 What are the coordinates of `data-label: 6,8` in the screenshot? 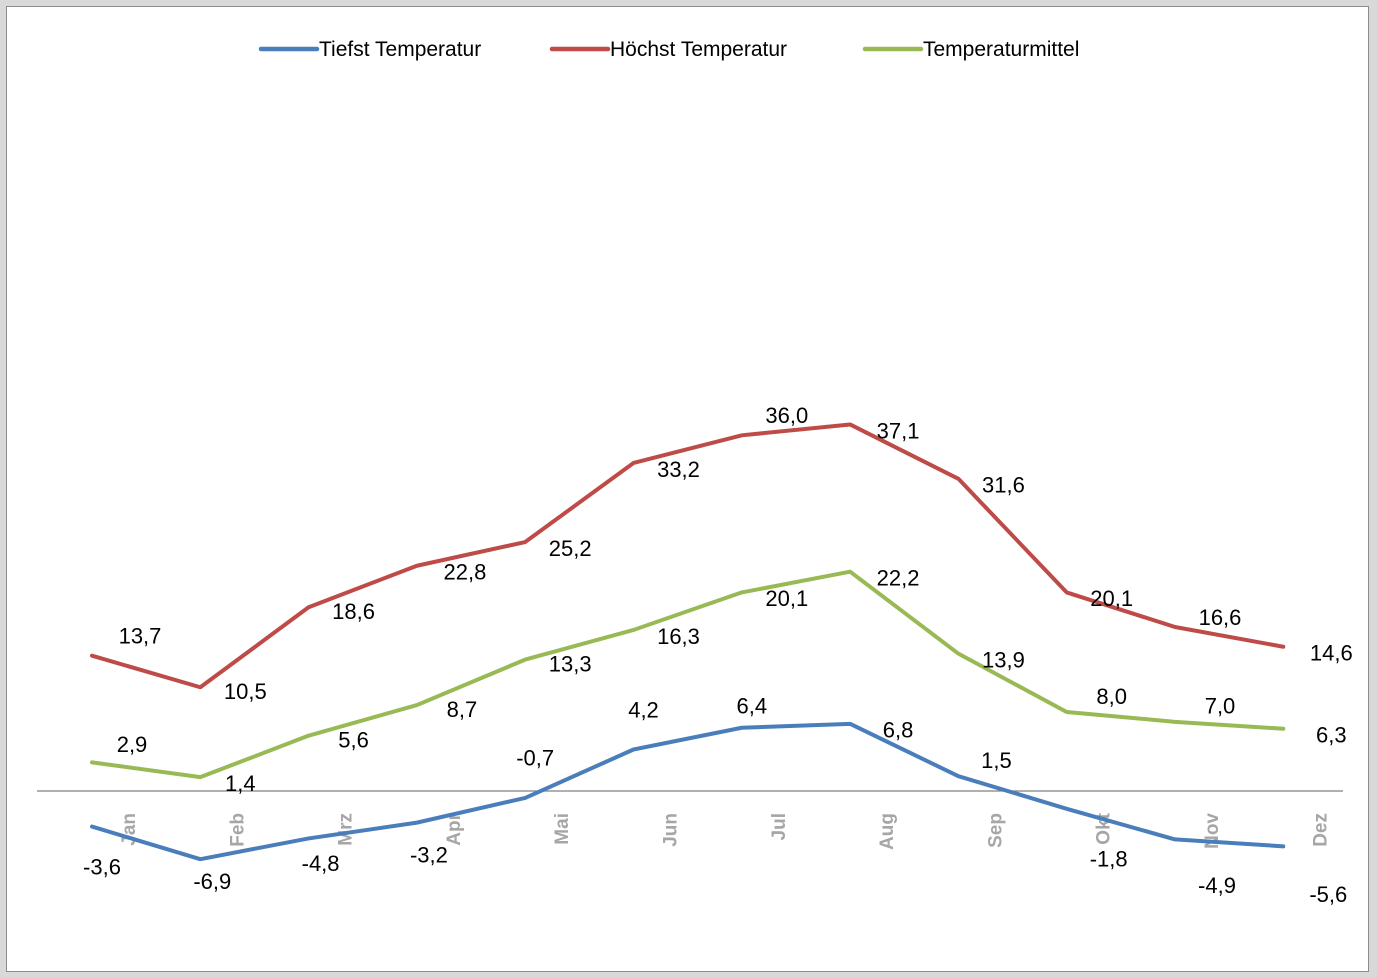 It's located at (898, 730).